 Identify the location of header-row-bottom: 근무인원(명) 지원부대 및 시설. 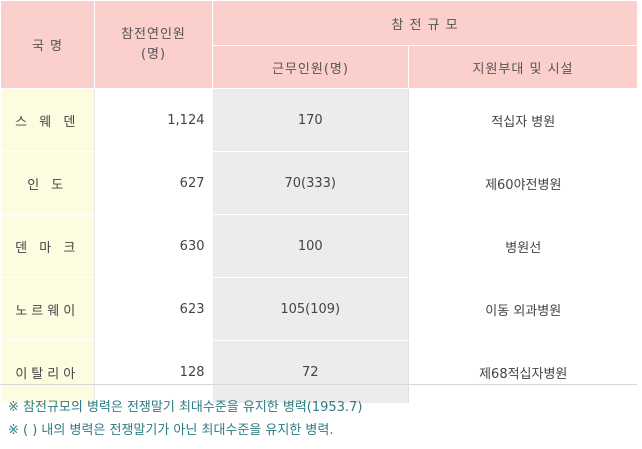
(319, 67).